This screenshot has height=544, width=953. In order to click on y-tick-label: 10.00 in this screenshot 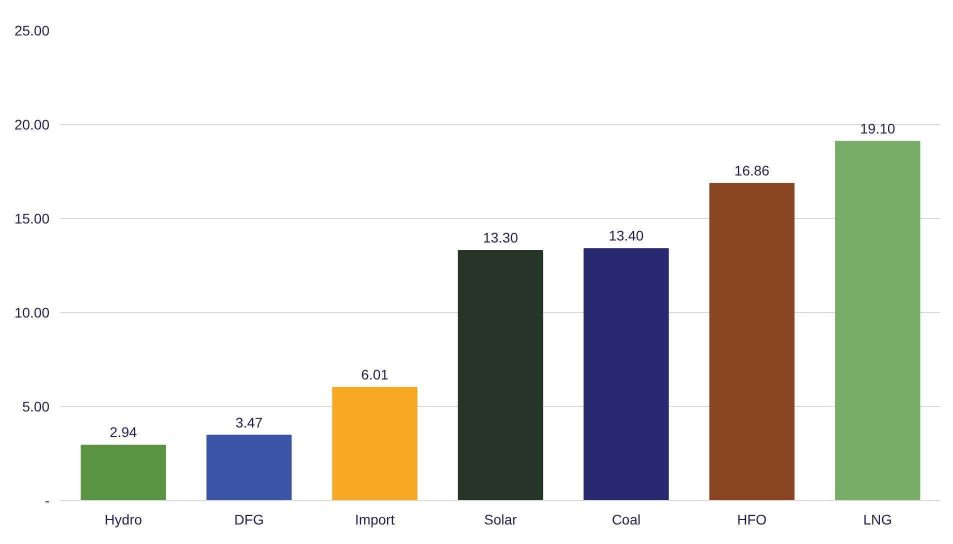, I will do `click(32, 312)`.